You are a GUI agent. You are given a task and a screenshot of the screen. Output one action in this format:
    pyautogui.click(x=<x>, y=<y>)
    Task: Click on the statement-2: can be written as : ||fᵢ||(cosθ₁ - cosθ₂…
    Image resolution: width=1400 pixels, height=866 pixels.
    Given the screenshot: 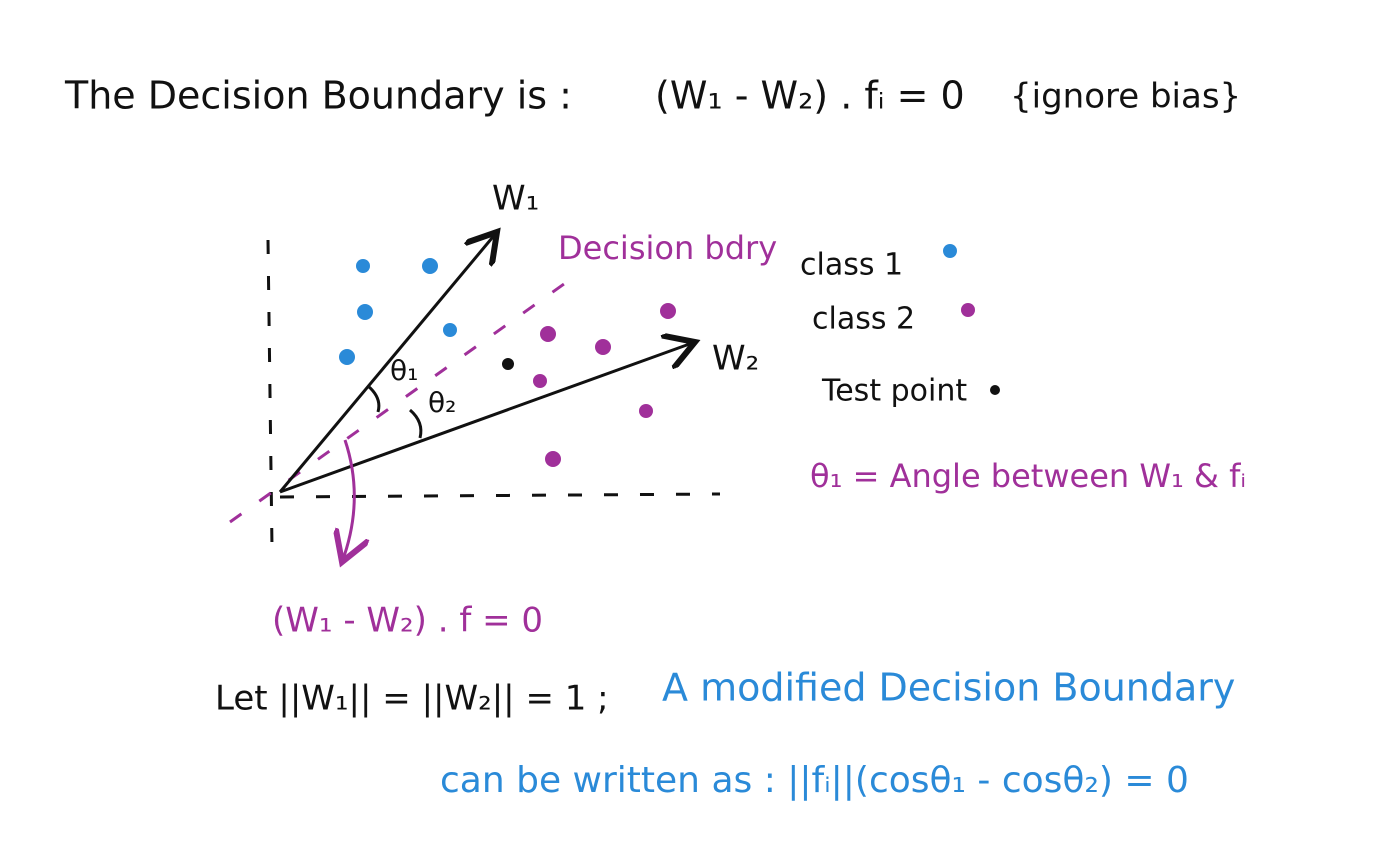 What is the action you would take?
    pyautogui.click(x=814, y=780)
    